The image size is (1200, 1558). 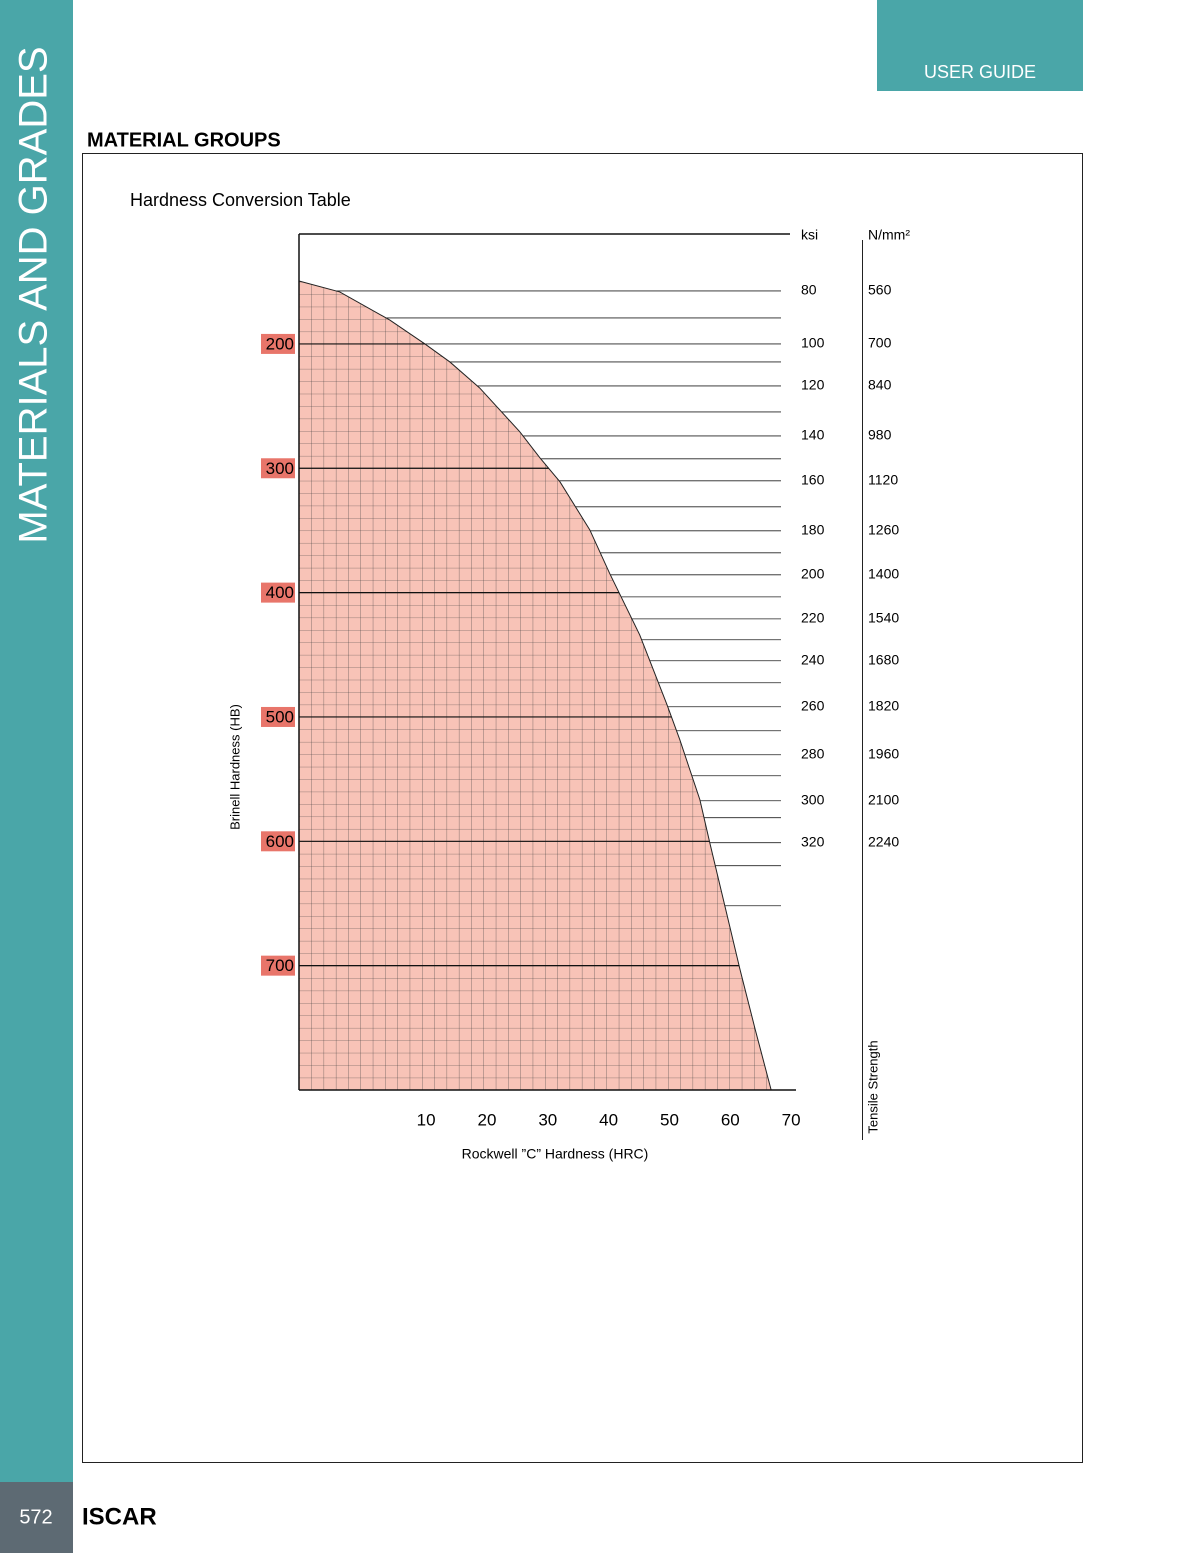 What do you see at coordinates (813, 799) in the screenshot?
I see `ksi-label: 300` at bounding box center [813, 799].